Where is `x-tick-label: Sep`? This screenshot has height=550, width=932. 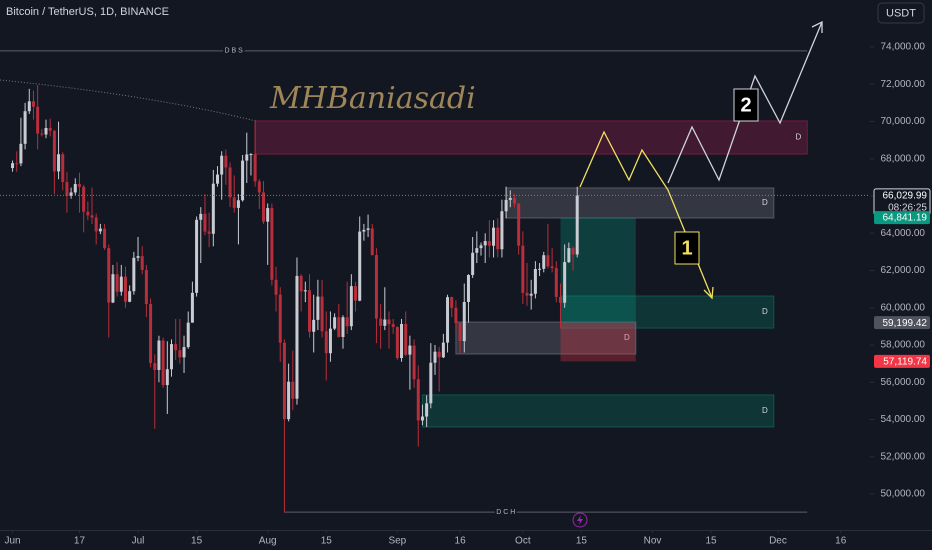
x-tick-label: Sep is located at coordinates (397, 541).